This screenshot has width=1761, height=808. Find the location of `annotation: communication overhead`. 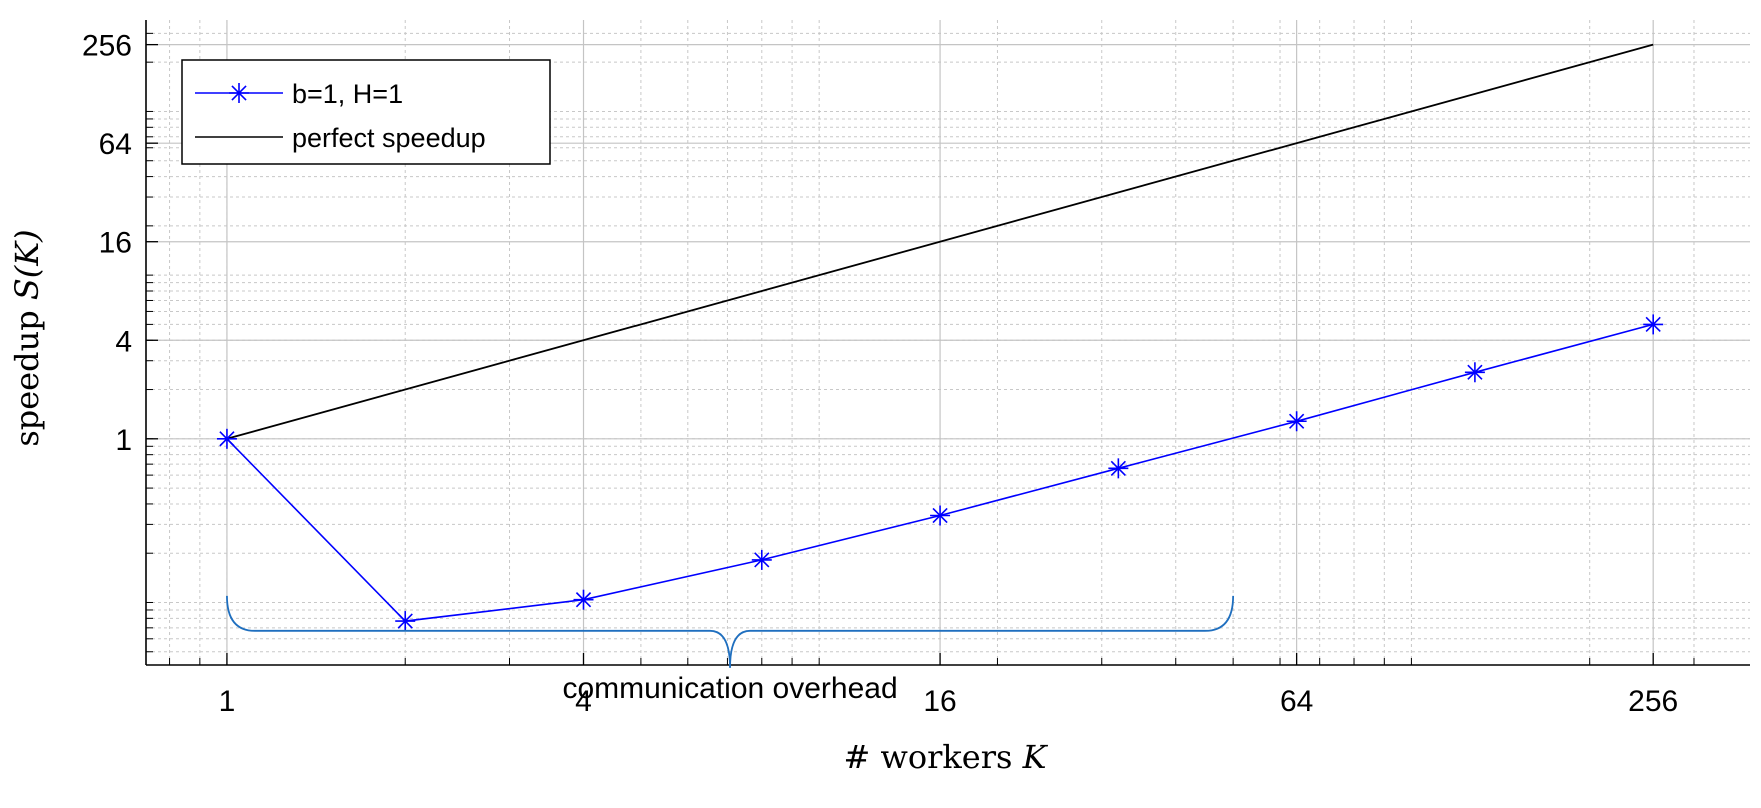

annotation: communication overhead is located at coordinates (730, 650).